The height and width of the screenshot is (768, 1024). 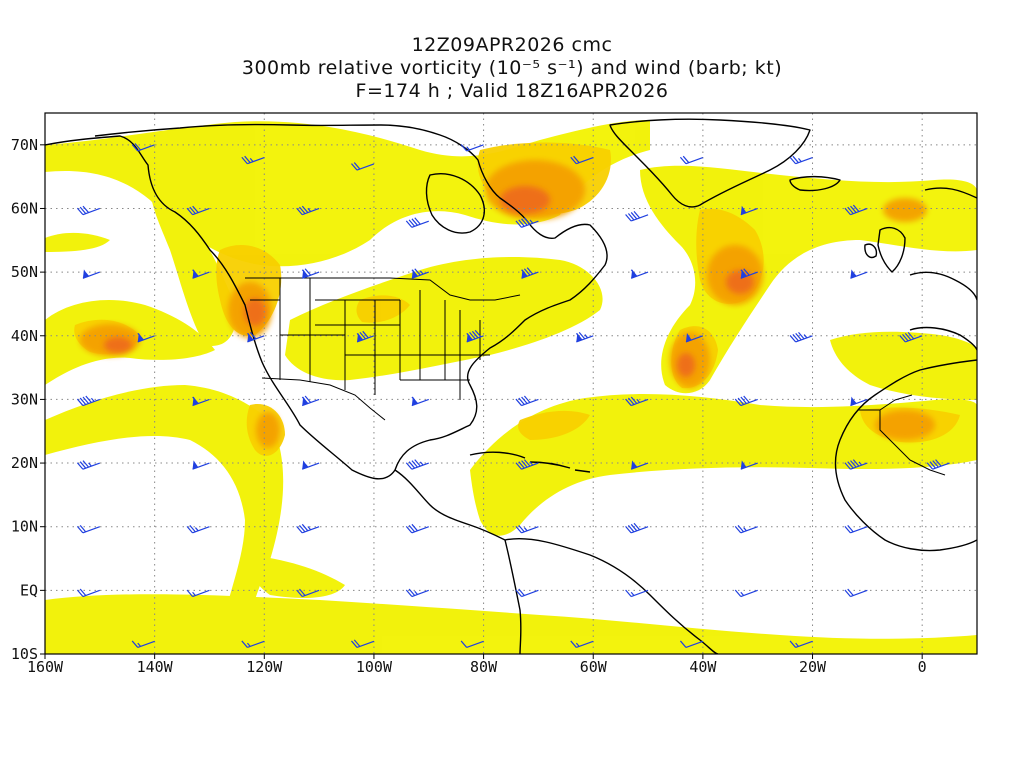 What do you see at coordinates (24, 463) in the screenshot?
I see `y-tick-label: 20N` at bounding box center [24, 463].